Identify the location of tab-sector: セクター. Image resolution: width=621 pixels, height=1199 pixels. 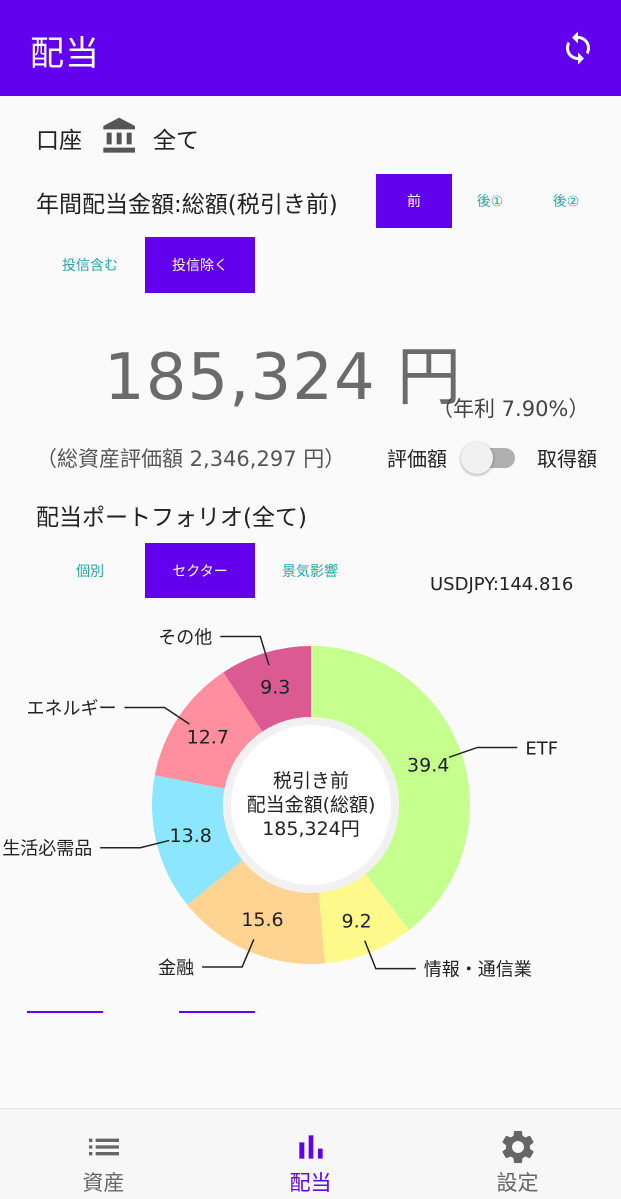
(200, 570).